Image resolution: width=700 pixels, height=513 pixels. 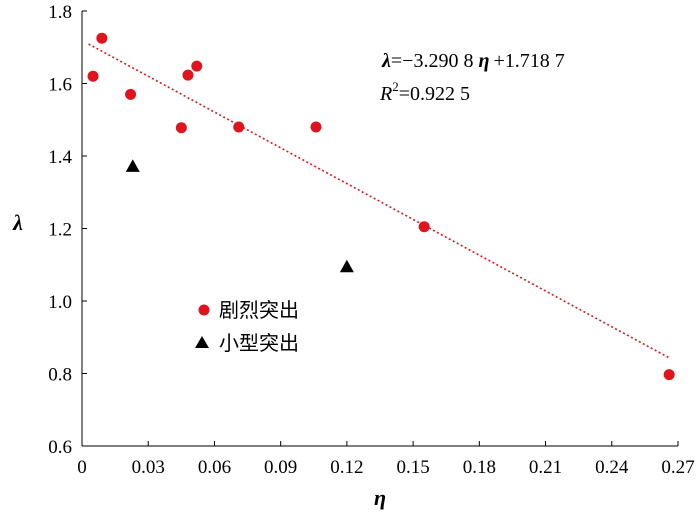 What do you see at coordinates (346, 467) in the screenshot?
I see `x-tick-label: 0.12` at bounding box center [346, 467].